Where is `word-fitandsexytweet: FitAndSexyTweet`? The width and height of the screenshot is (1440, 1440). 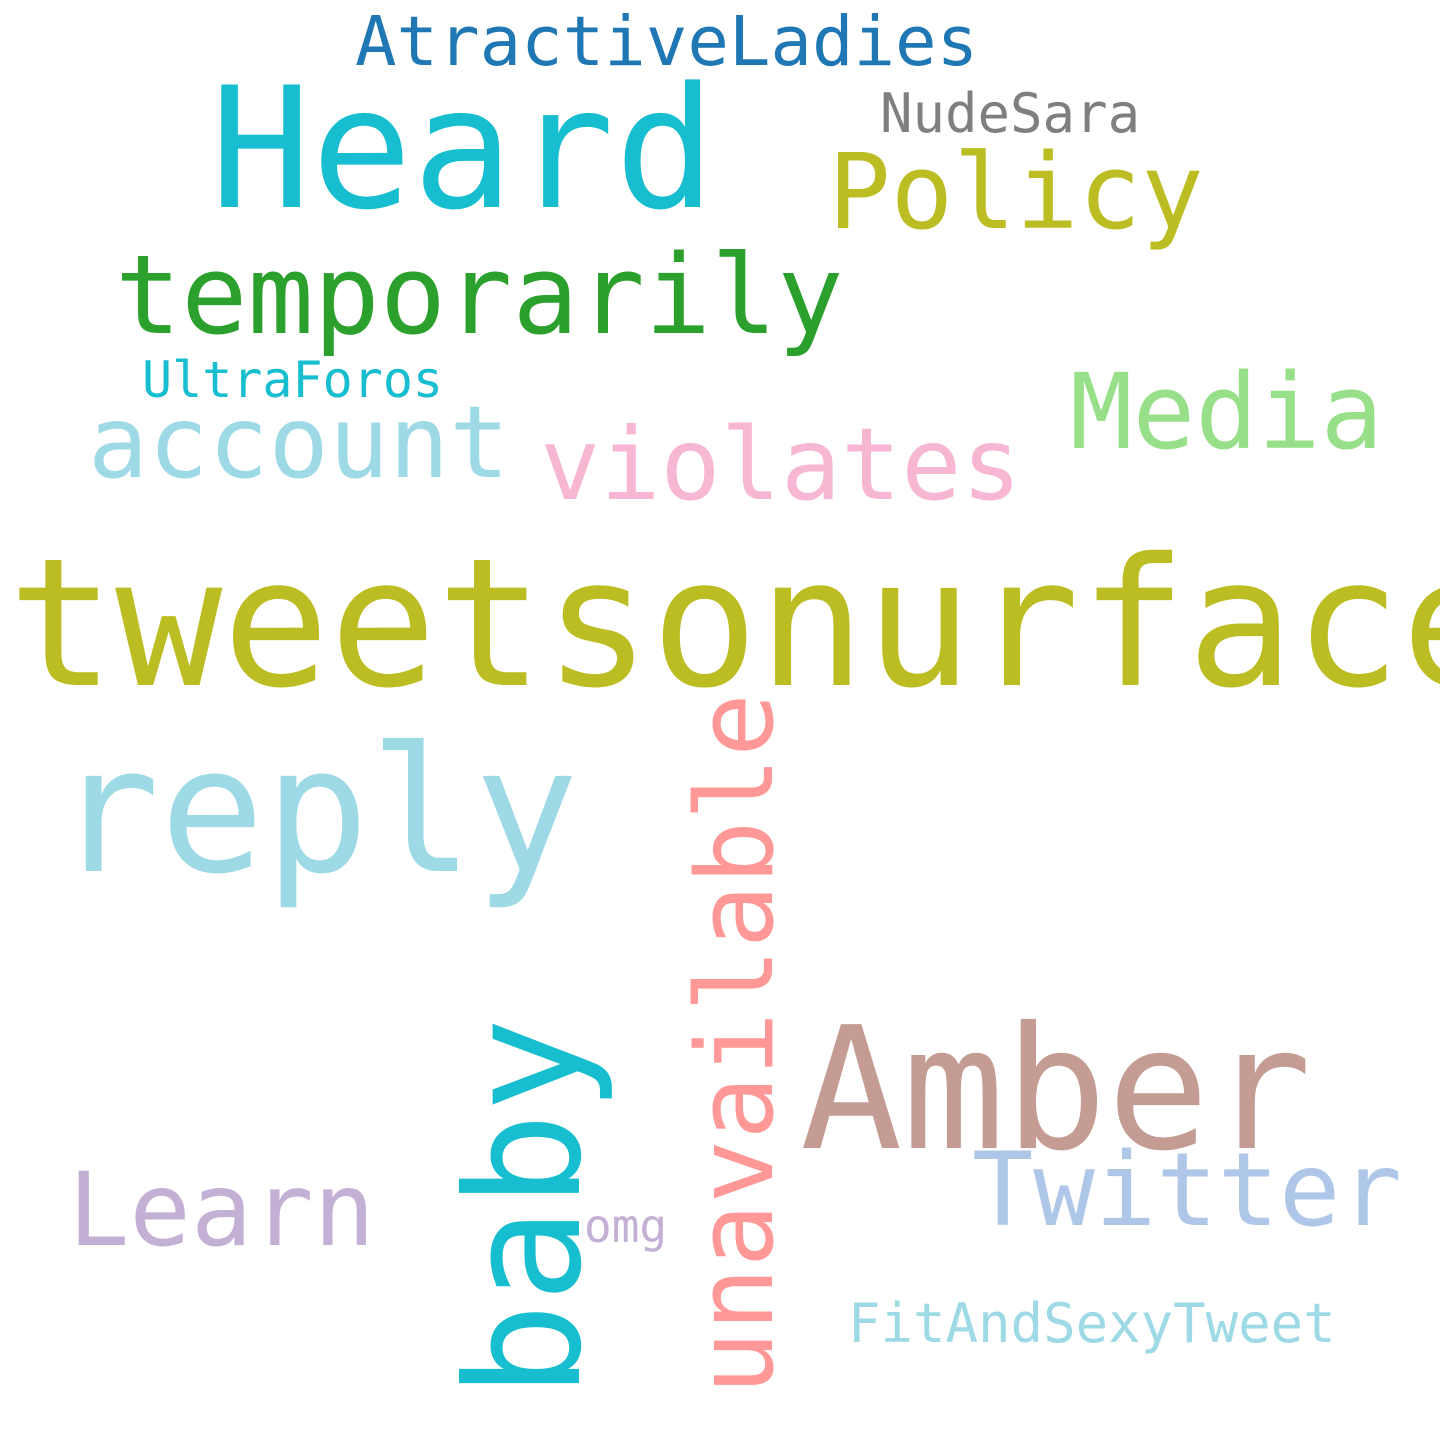 word-fitandsexytweet: FitAndSexyTweet is located at coordinates (1092, 1323).